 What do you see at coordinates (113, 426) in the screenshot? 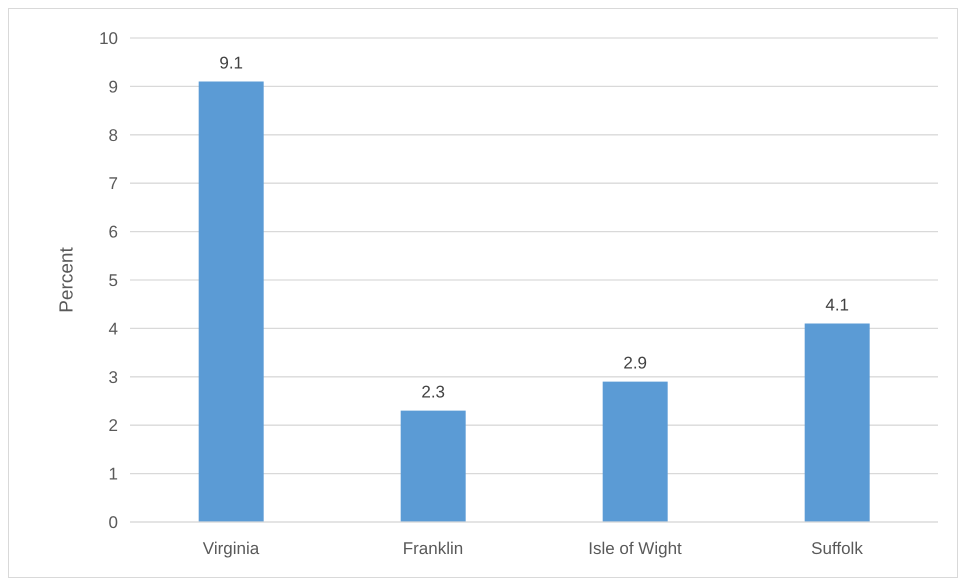
I see `y-tick-label: 2` at bounding box center [113, 426].